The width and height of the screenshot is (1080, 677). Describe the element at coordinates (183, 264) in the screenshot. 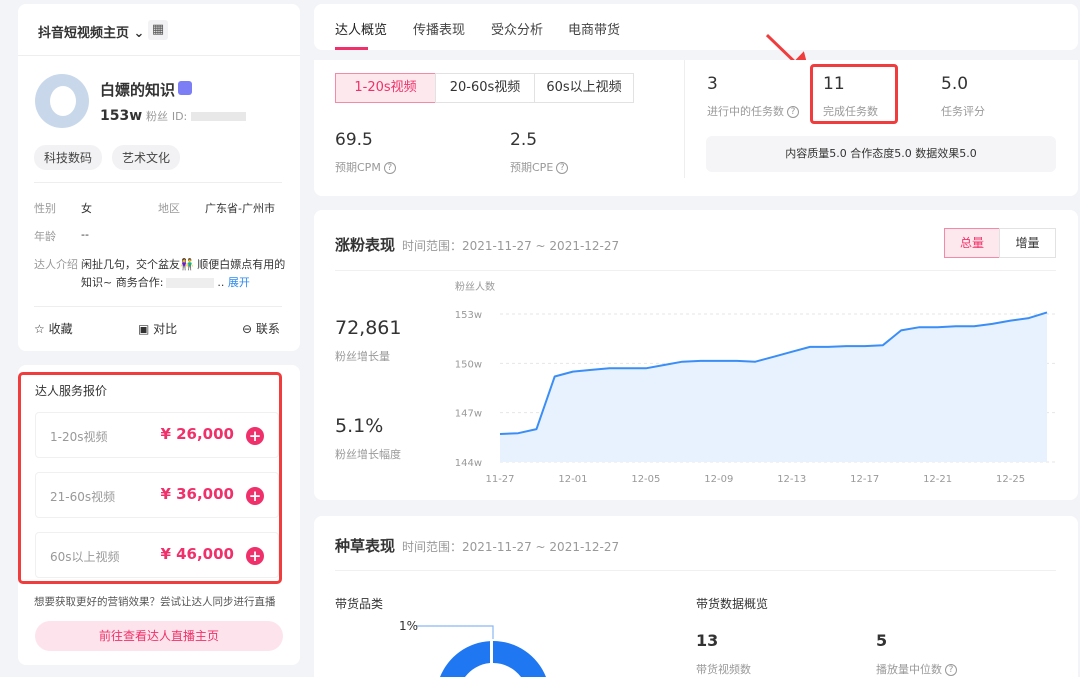

I see `intro-text: 闲扯几句，交个盆友👫 顺便白嫖点有用的` at that location.